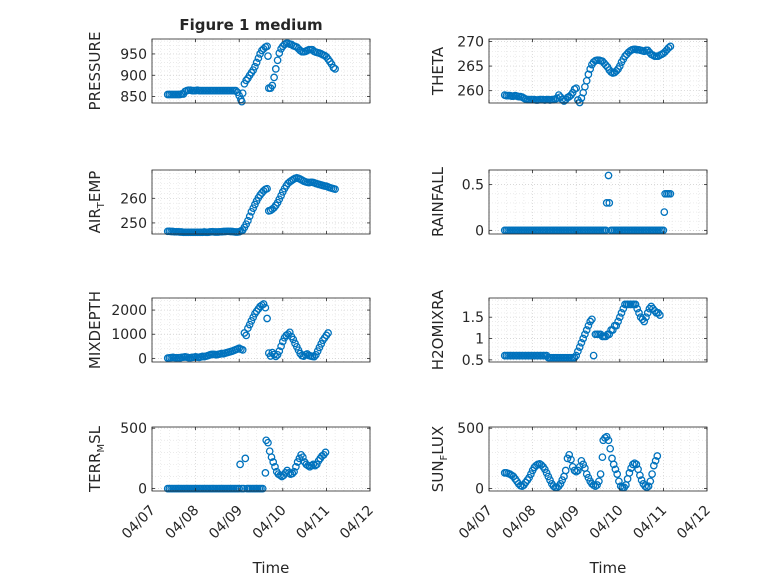 Image resolution: width=778 pixels, height=583 pixels. I want to click on theta-series, so click(587, 74).